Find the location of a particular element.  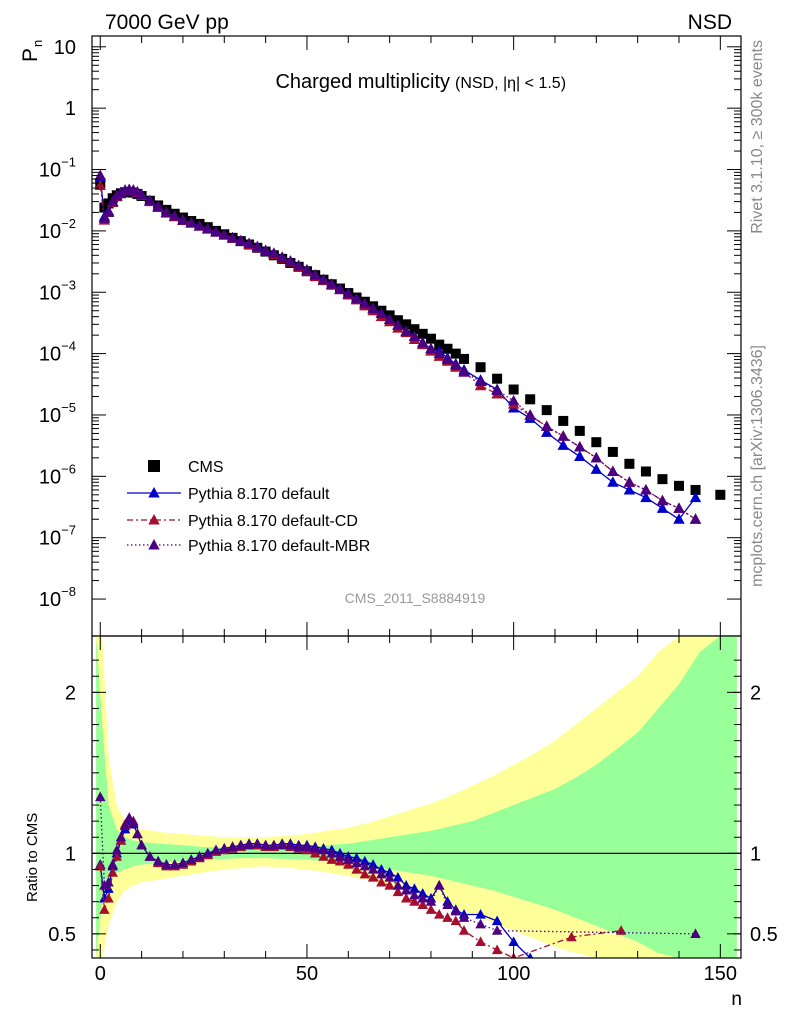

rivet-version-label: Rivet 3.1.10, ≥ 300k events is located at coordinates (757, 137).